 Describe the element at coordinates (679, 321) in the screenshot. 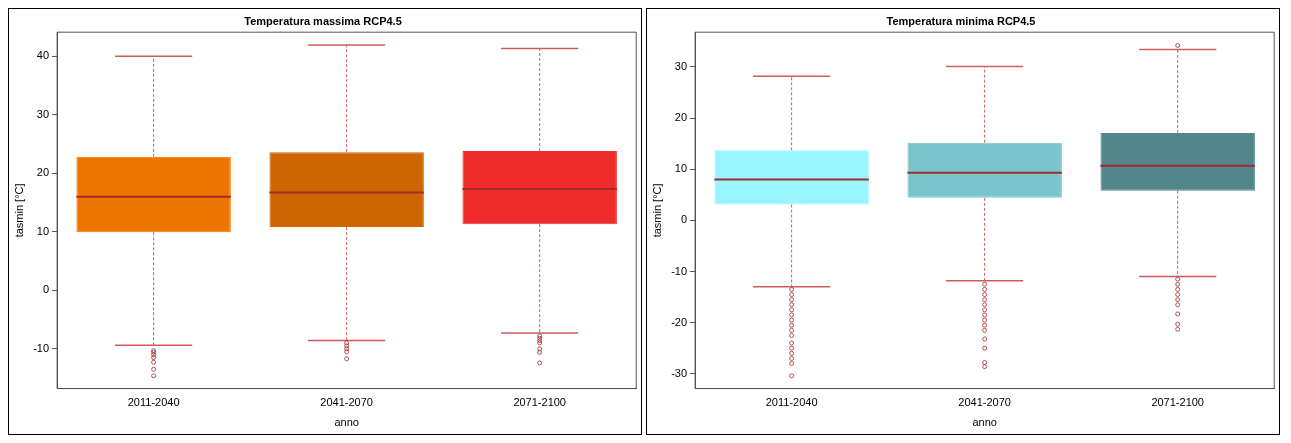

I see `y-tick-label: -20` at that location.